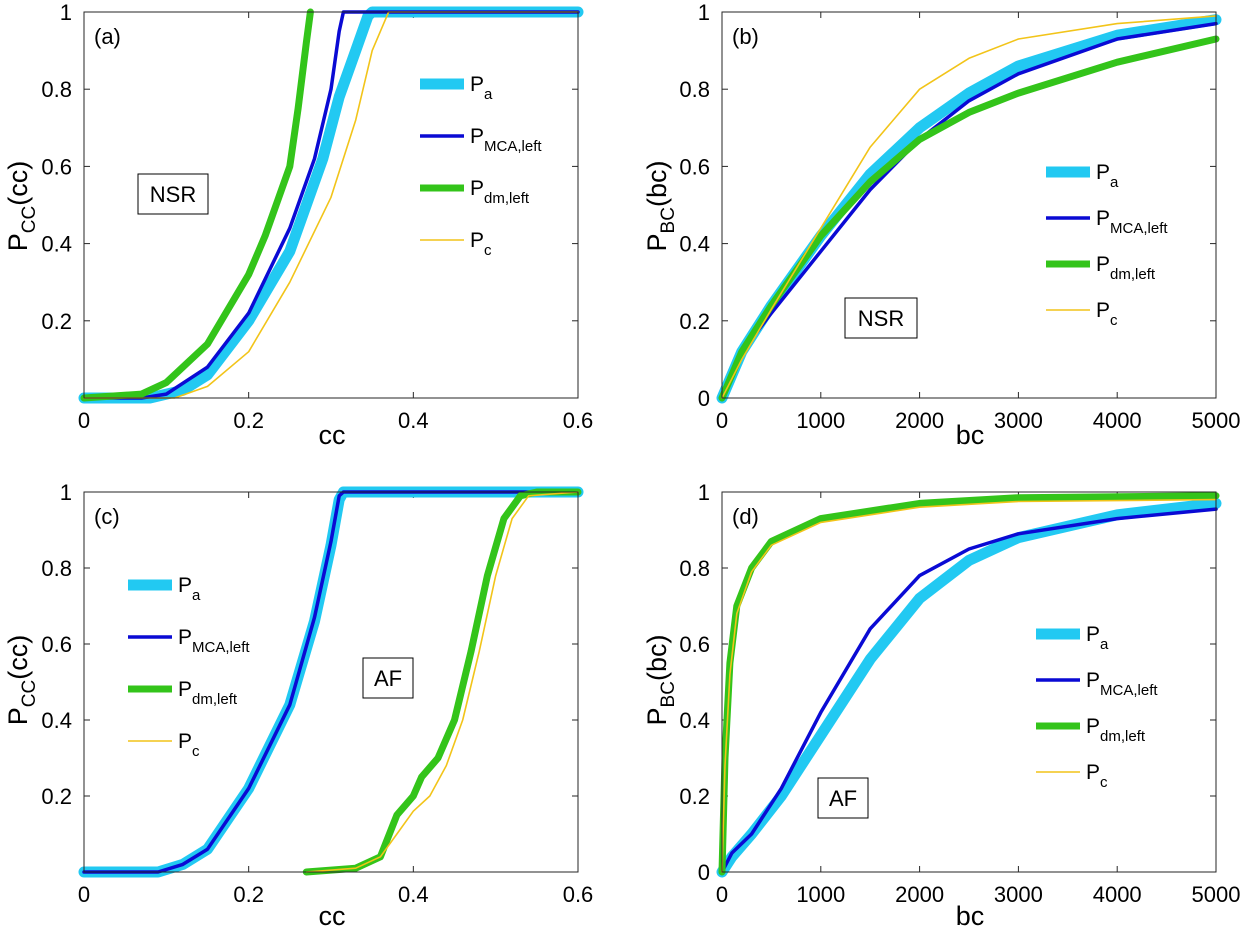 The height and width of the screenshot is (930, 1246). Describe the element at coordinates (970, 435) in the screenshot. I see `x-axis-label: bc` at that location.